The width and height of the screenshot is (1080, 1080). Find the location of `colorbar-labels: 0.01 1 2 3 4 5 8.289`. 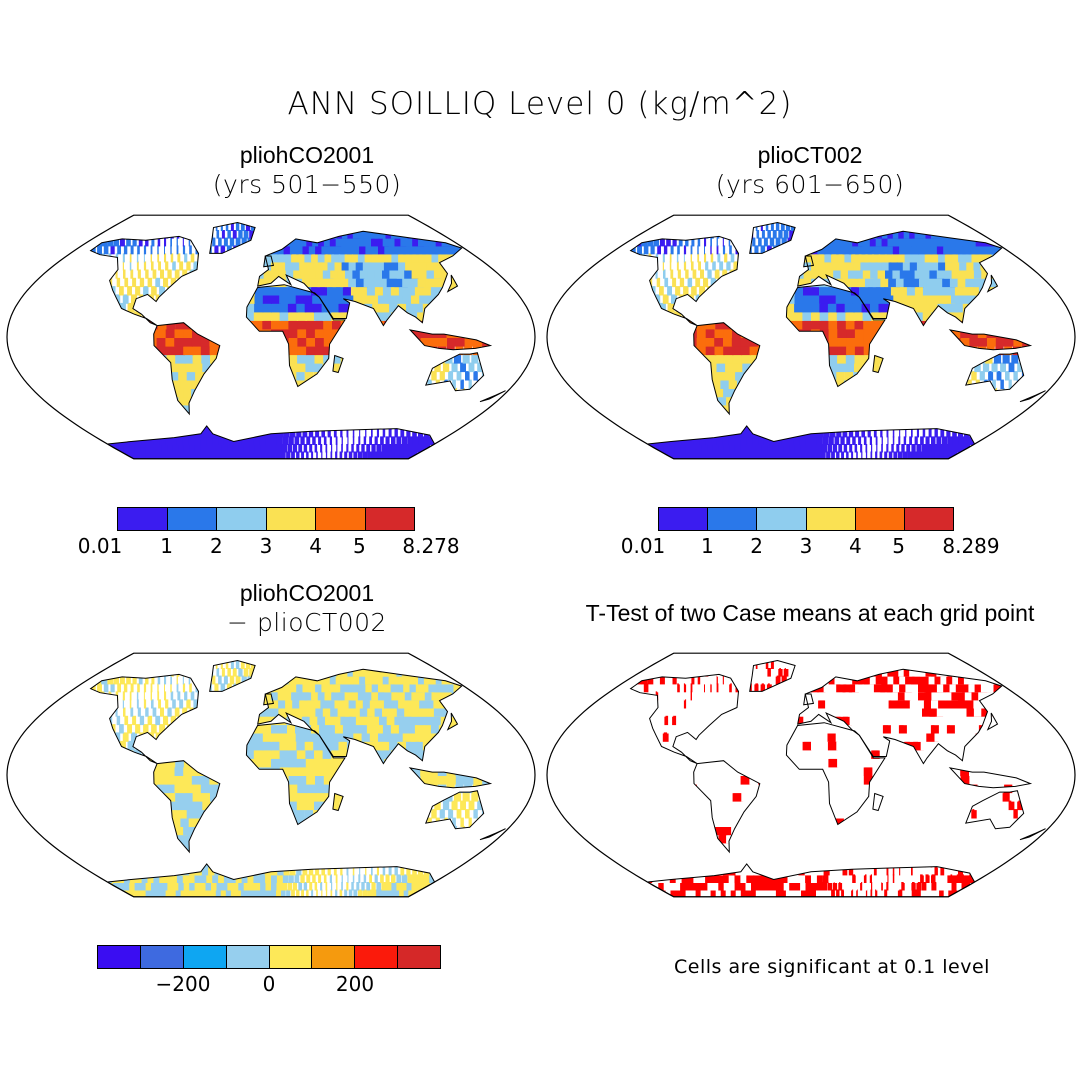

colorbar-labels: 0.01 1 2 3 4 5 8.289 is located at coordinates (810, 546).